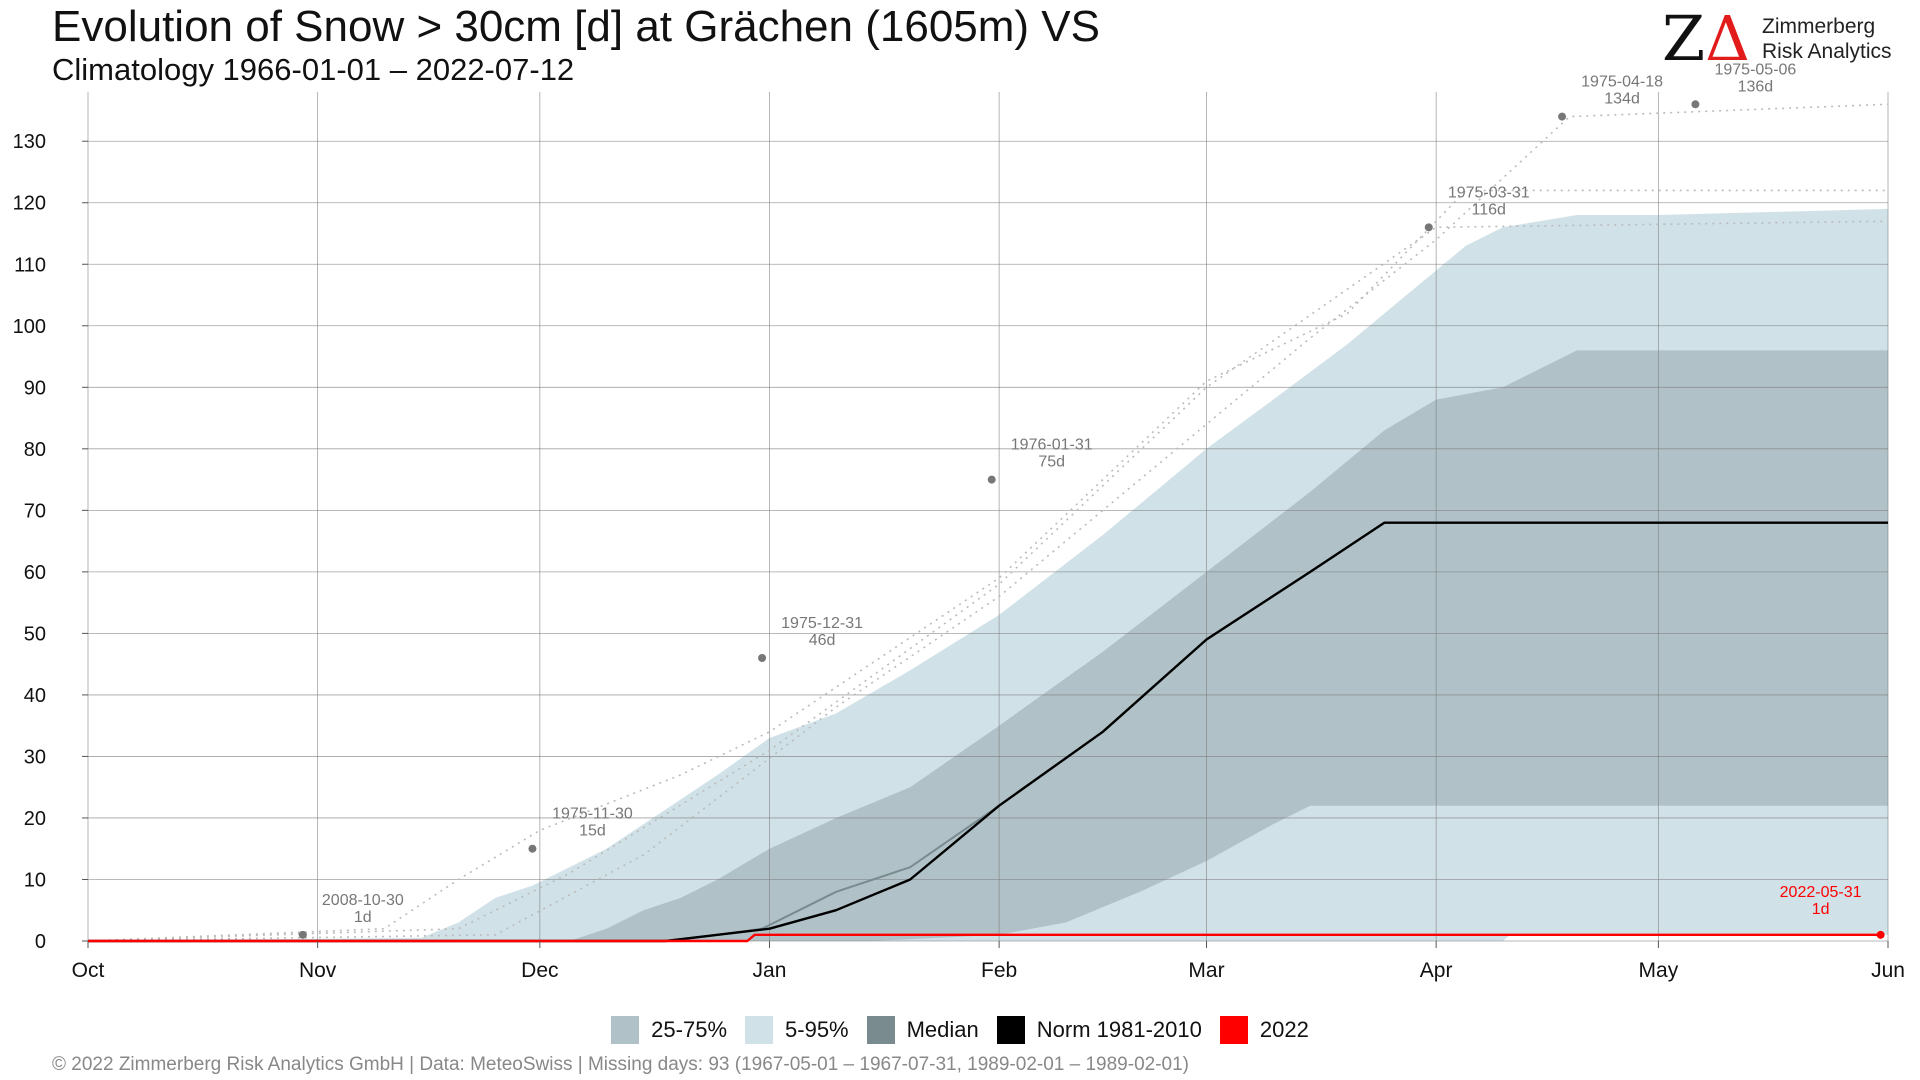  Describe the element at coordinates (35, 757) in the screenshot. I see `y-tick-label: 30` at that location.